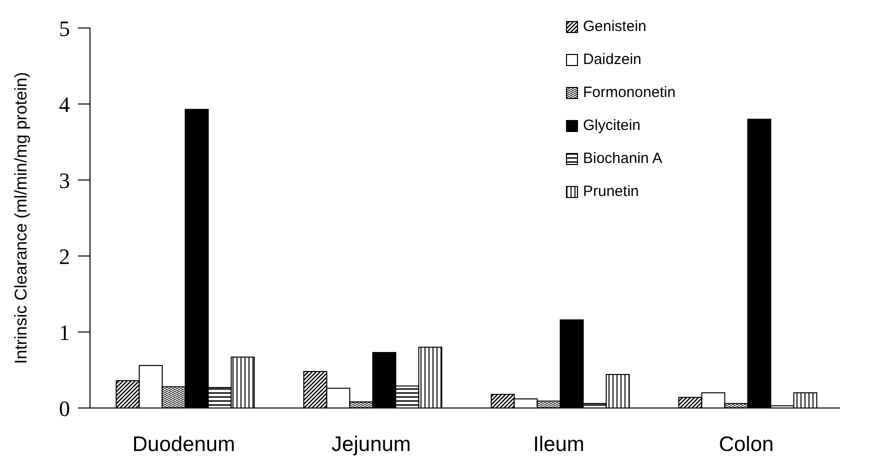  Describe the element at coordinates (64, 104) in the screenshot. I see `y-tick-label: 4` at that location.